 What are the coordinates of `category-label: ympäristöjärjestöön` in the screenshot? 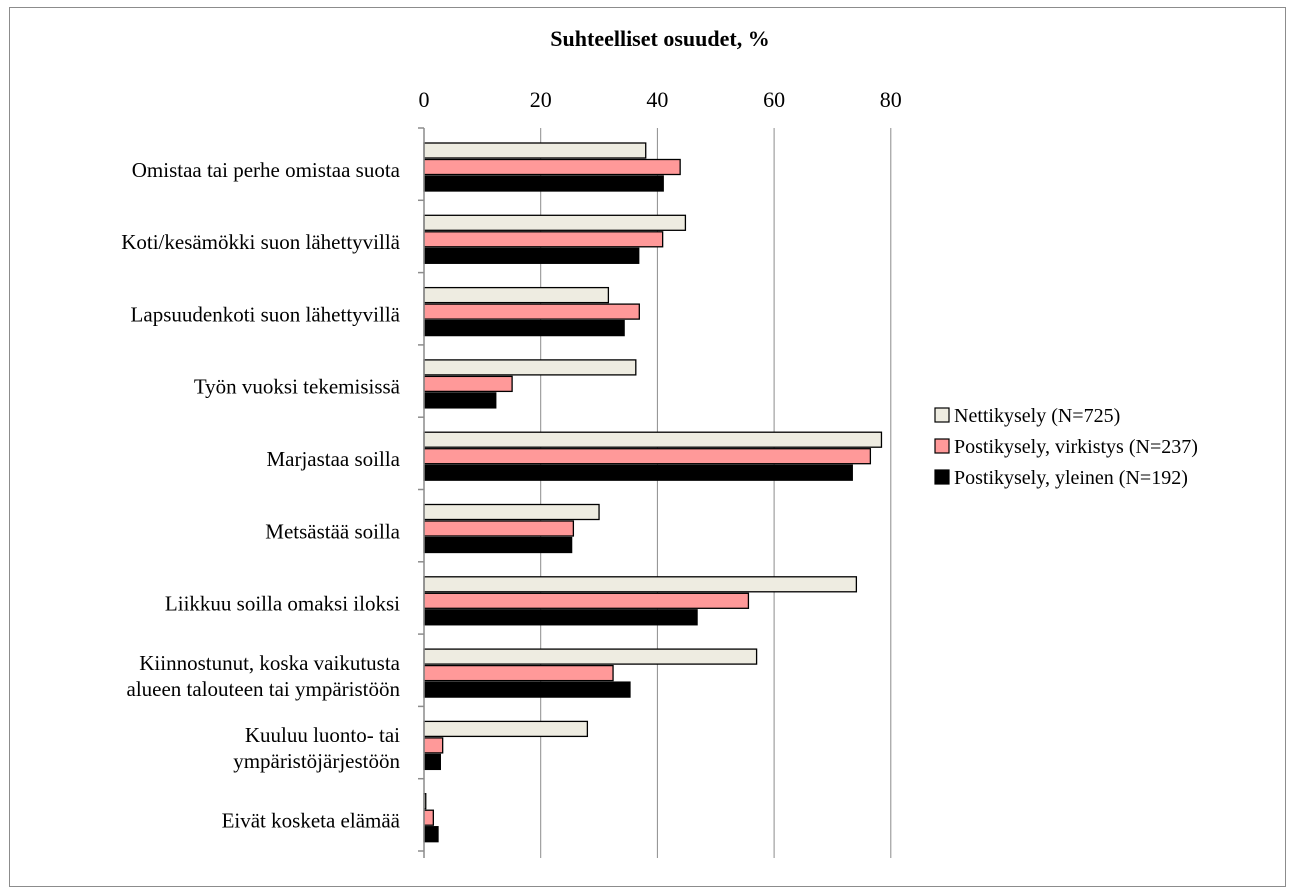 It's located at (316, 761).